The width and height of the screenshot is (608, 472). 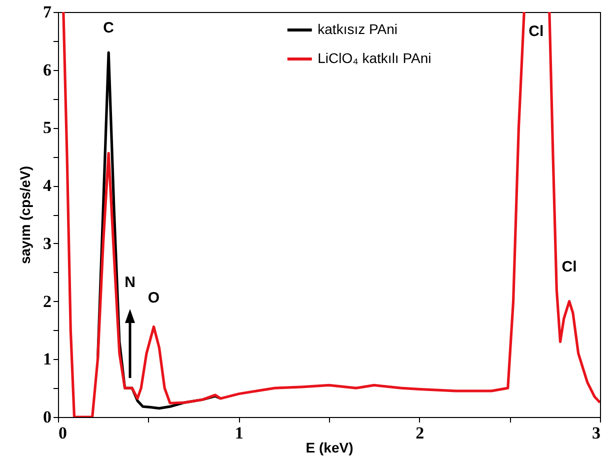 What do you see at coordinates (25, 215) in the screenshot?
I see `y-axis-title: sayım (cps/eV)` at bounding box center [25, 215].